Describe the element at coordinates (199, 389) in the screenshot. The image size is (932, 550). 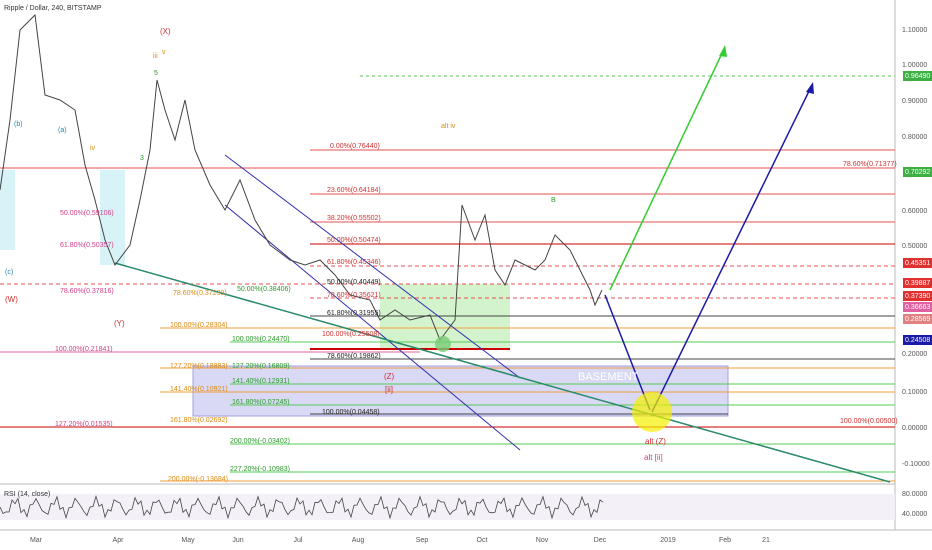
I see `fib-label: 141.40%(0.10921)` at that location.